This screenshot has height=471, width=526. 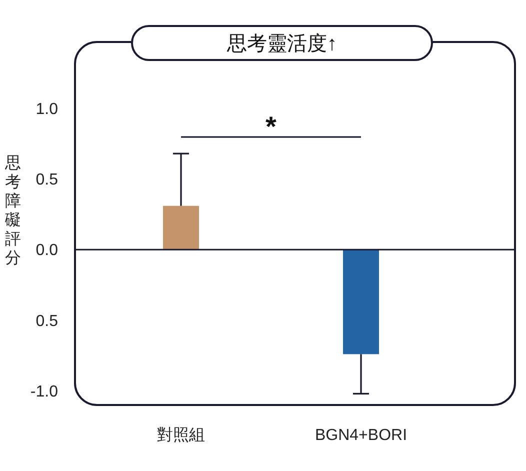 What do you see at coordinates (12, 211) in the screenshot?
I see `y-axis-title: 思考障礙評分` at bounding box center [12, 211].